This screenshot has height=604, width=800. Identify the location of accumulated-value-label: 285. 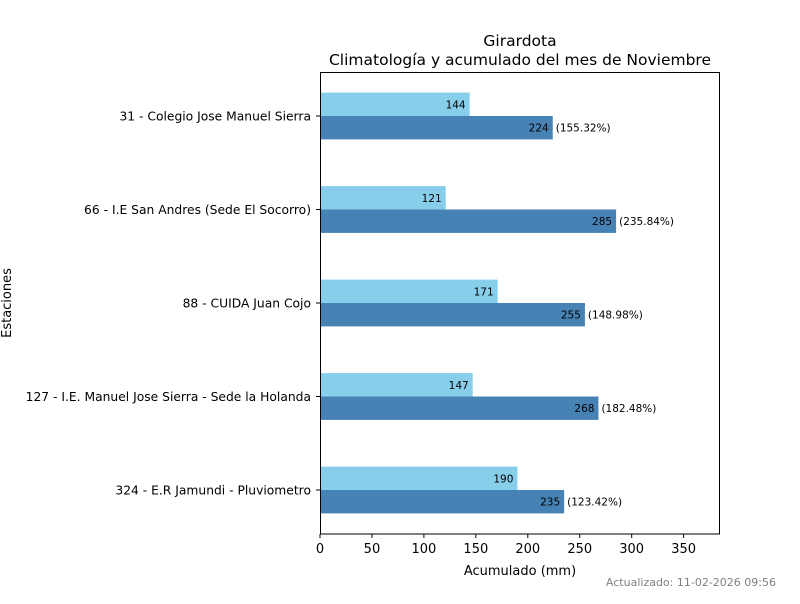
(602, 222).